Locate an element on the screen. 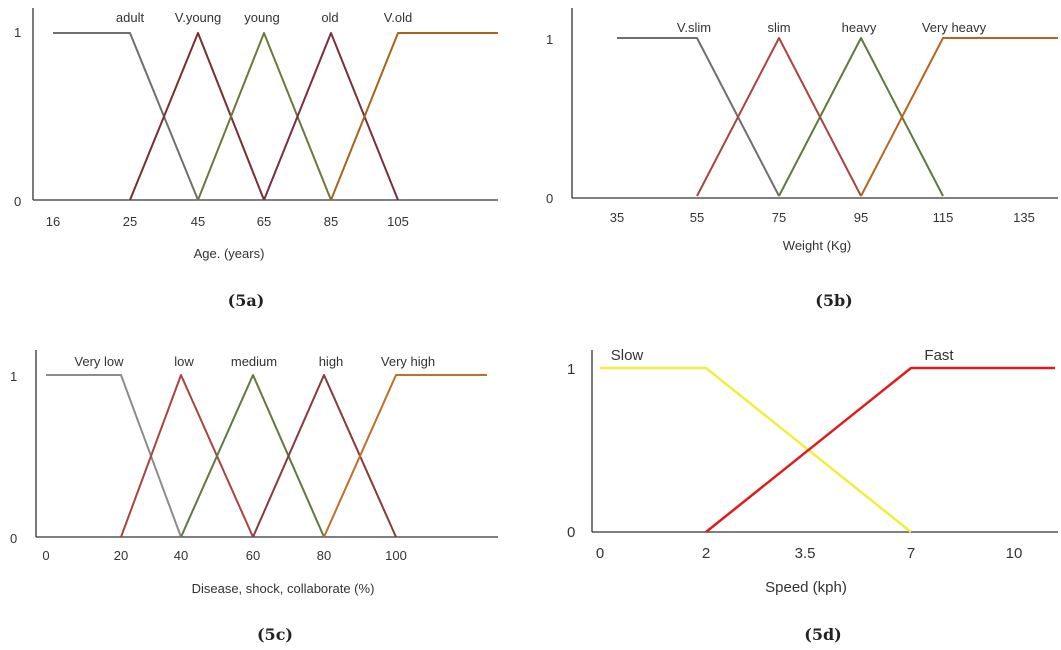  panel-caption: (5d) is located at coordinates (822, 634).